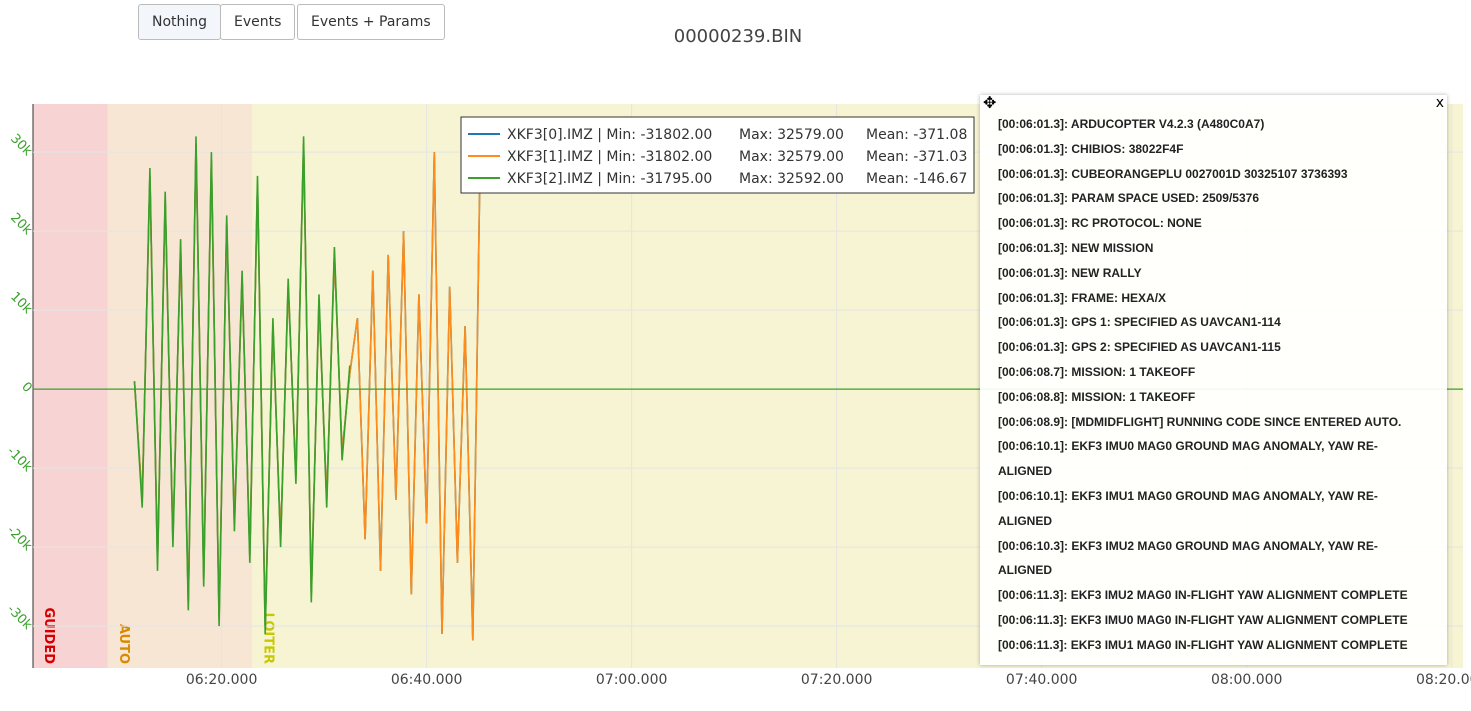 This screenshot has height=711, width=1471. Describe the element at coordinates (19, 459) in the screenshot. I see `y-tick-label: -10k` at that location.